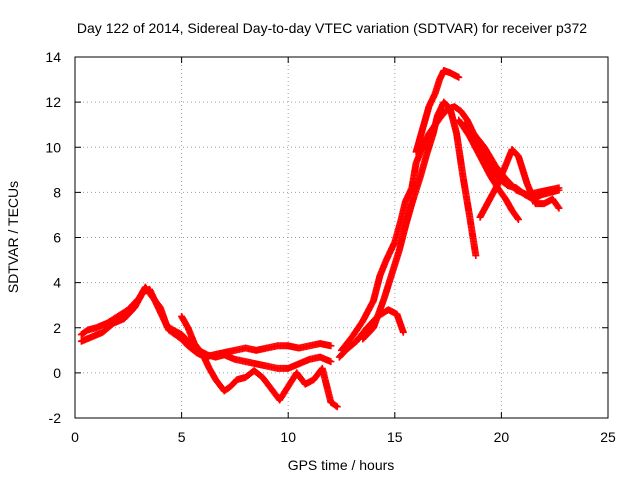 The height and width of the screenshot is (480, 640). Describe the element at coordinates (608, 437) in the screenshot. I see `x-tick-label: 25` at that location.